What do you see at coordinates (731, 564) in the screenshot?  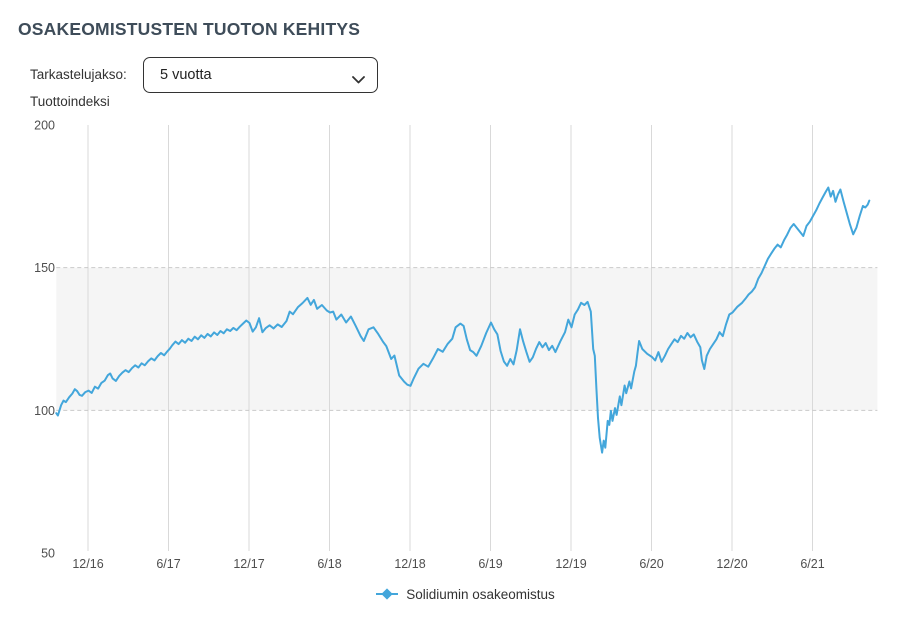 I see `x-tick-label: 12/20` at bounding box center [731, 564].